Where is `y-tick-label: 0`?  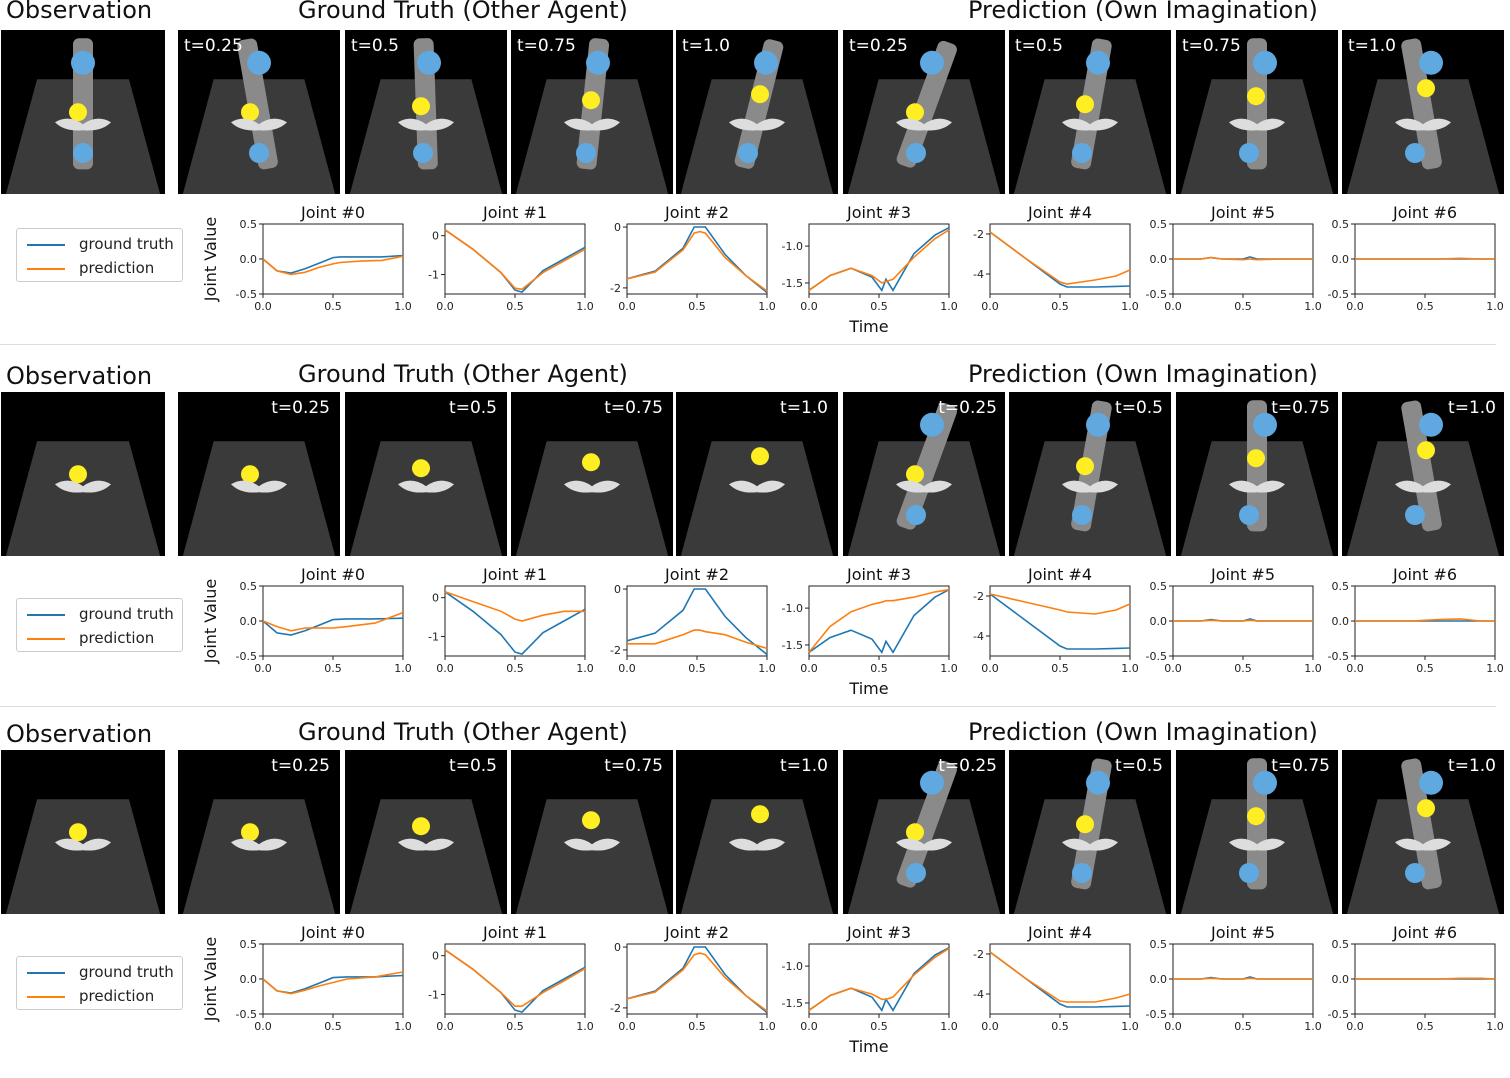 y-tick-label: 0 is located at coordinates (435, 236).